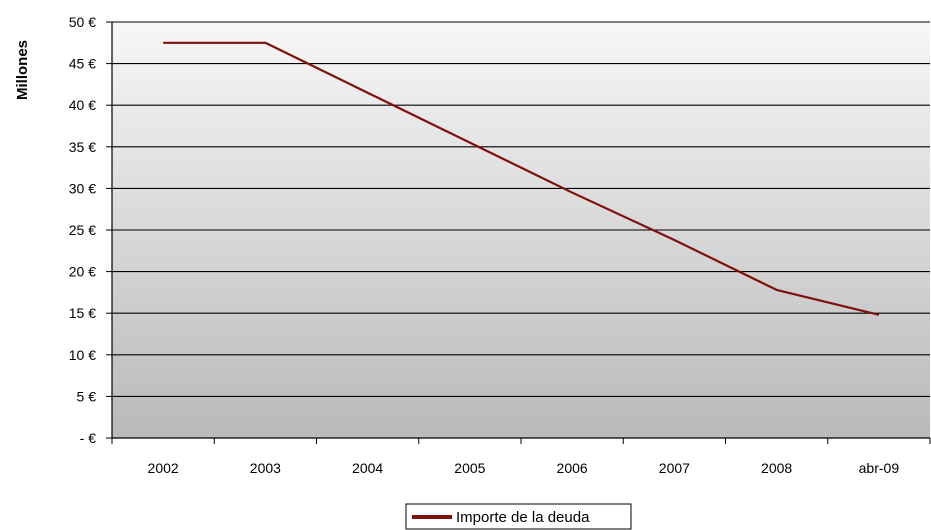  What do you see at coordinates (776, 468) in the screenshot?
I see `x-tick-label: 2008` at bounding box center [776, 468].